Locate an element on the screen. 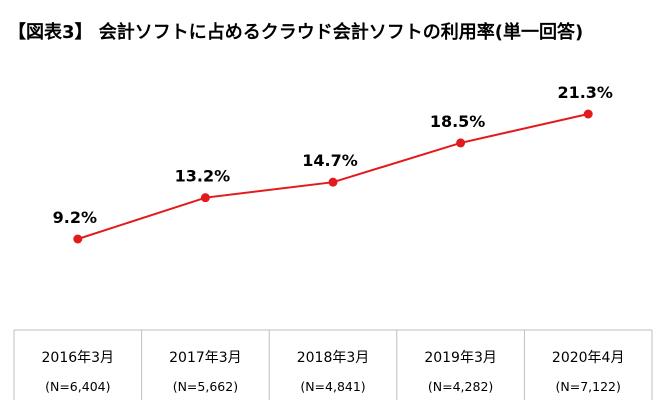 Image resolution: width=665 pixels, height=414 pixels. sample-size-label: (N=4,841) is located at coordinates (332, 386).